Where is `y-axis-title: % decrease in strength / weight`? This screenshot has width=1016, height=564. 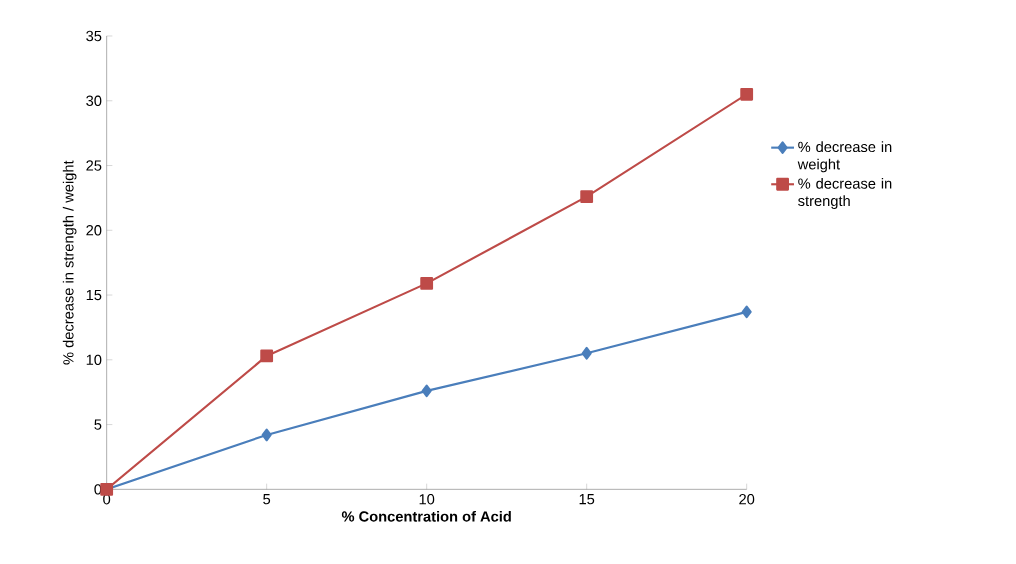 y-axis-title: % decrease in strength / weight is located at coordinates (69, 262).